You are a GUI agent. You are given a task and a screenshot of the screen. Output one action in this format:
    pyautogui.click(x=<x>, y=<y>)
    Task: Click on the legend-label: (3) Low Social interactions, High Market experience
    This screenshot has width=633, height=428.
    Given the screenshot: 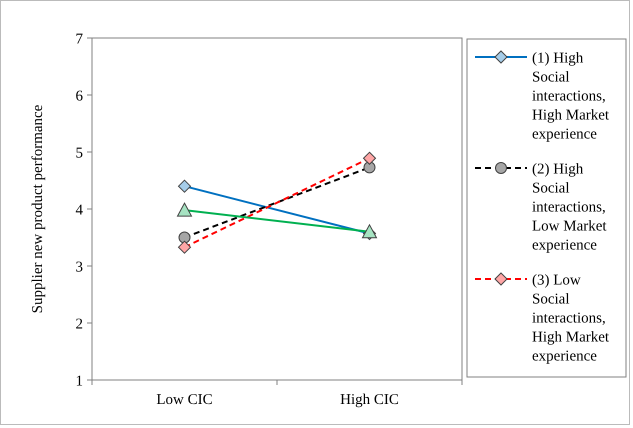 What is the action you would take?
    pyautogui.click(x=571, y=318)
    